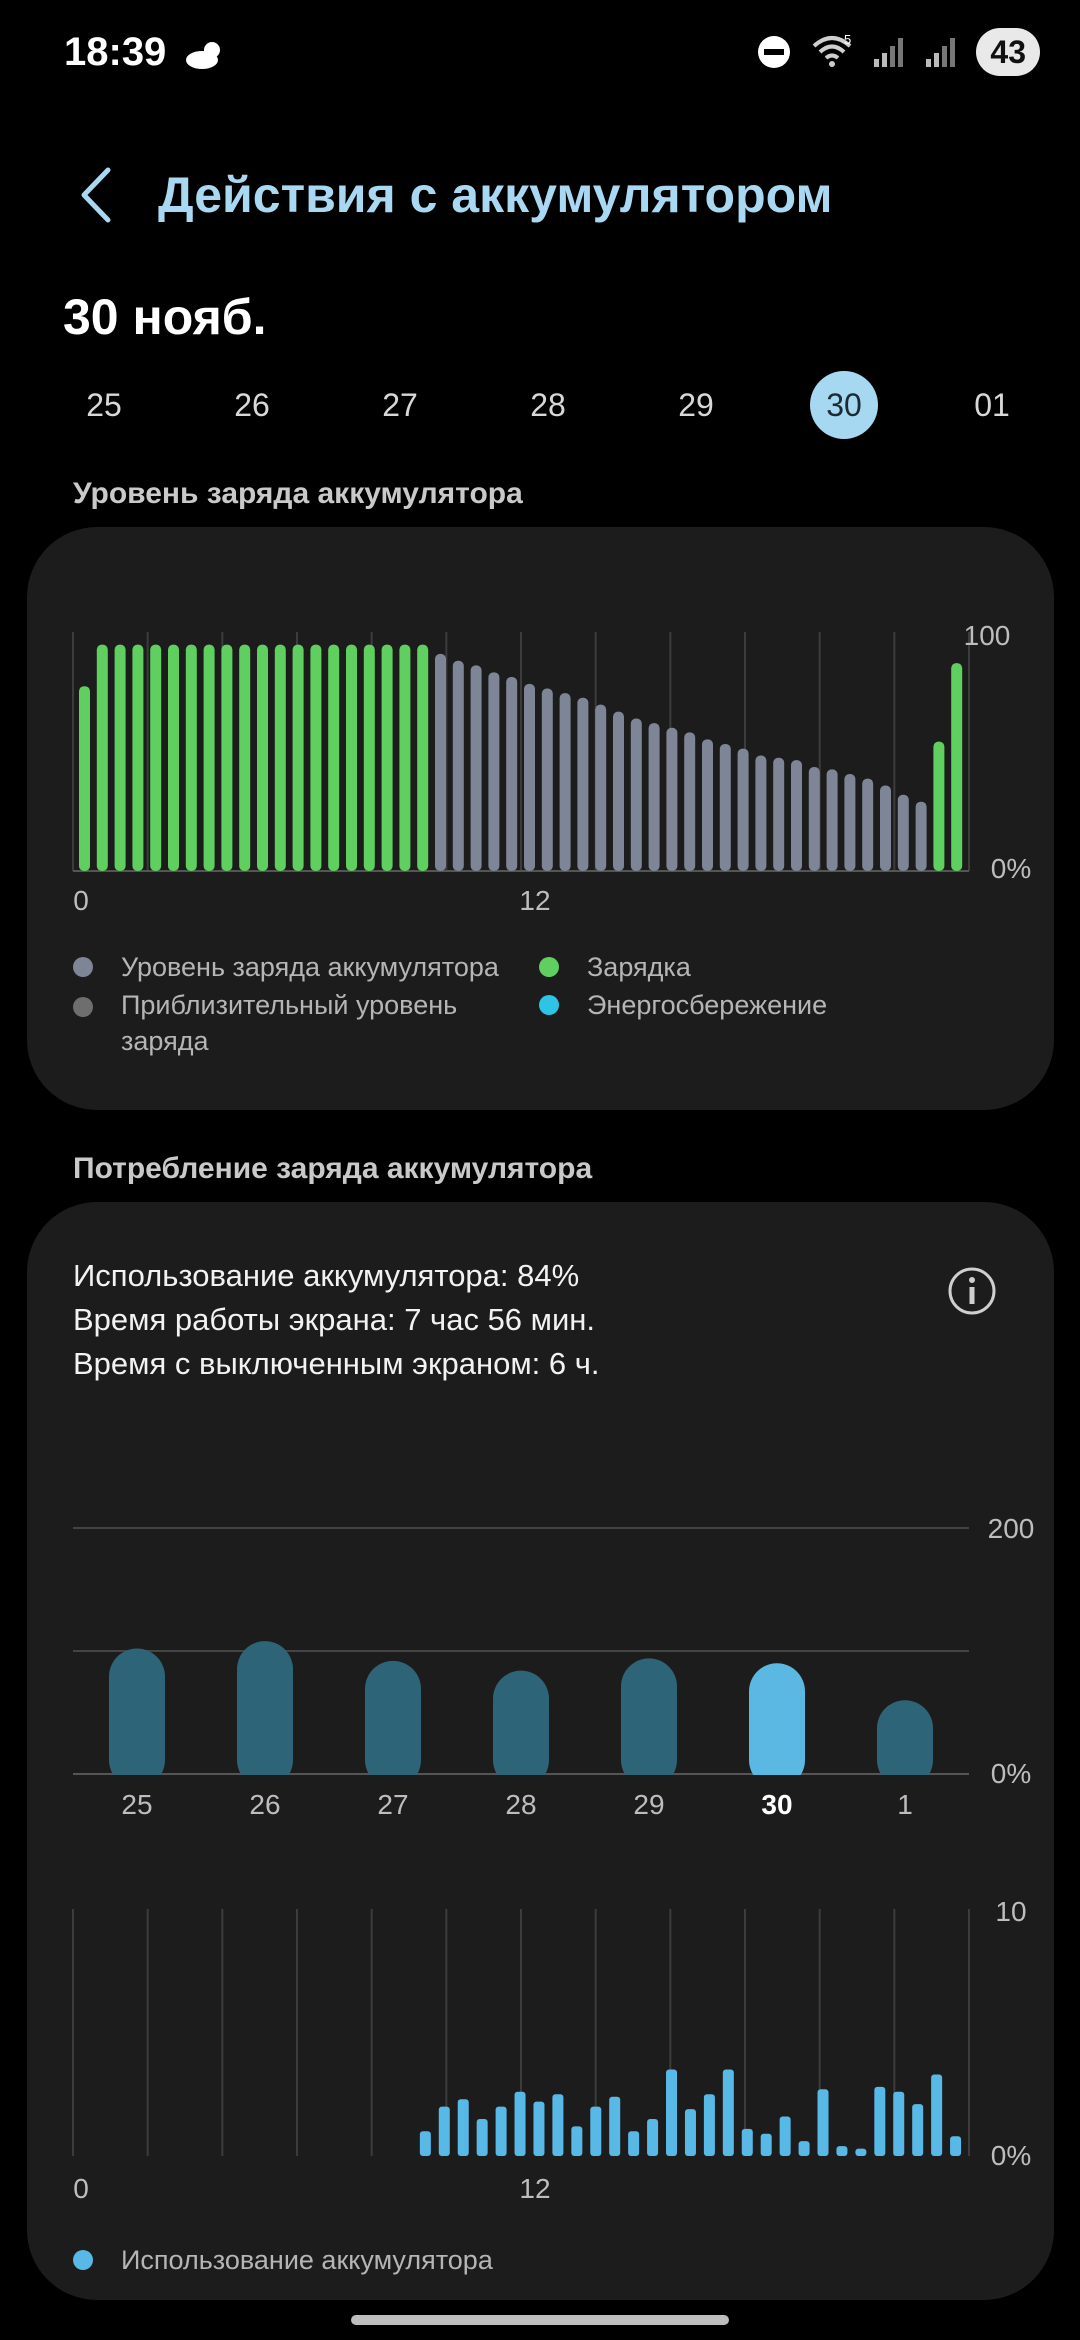  What do you see at coordinates (203, 55) in the screenshot?
I see `weather-icon` at bounding box center [203, 55].